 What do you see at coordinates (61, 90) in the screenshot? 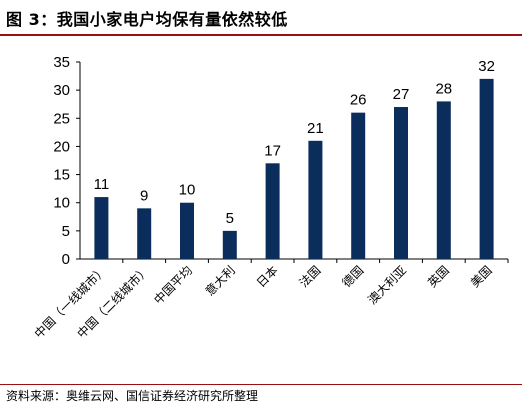
I see `y-tick-label: 30` at bounding box center [61, 90].